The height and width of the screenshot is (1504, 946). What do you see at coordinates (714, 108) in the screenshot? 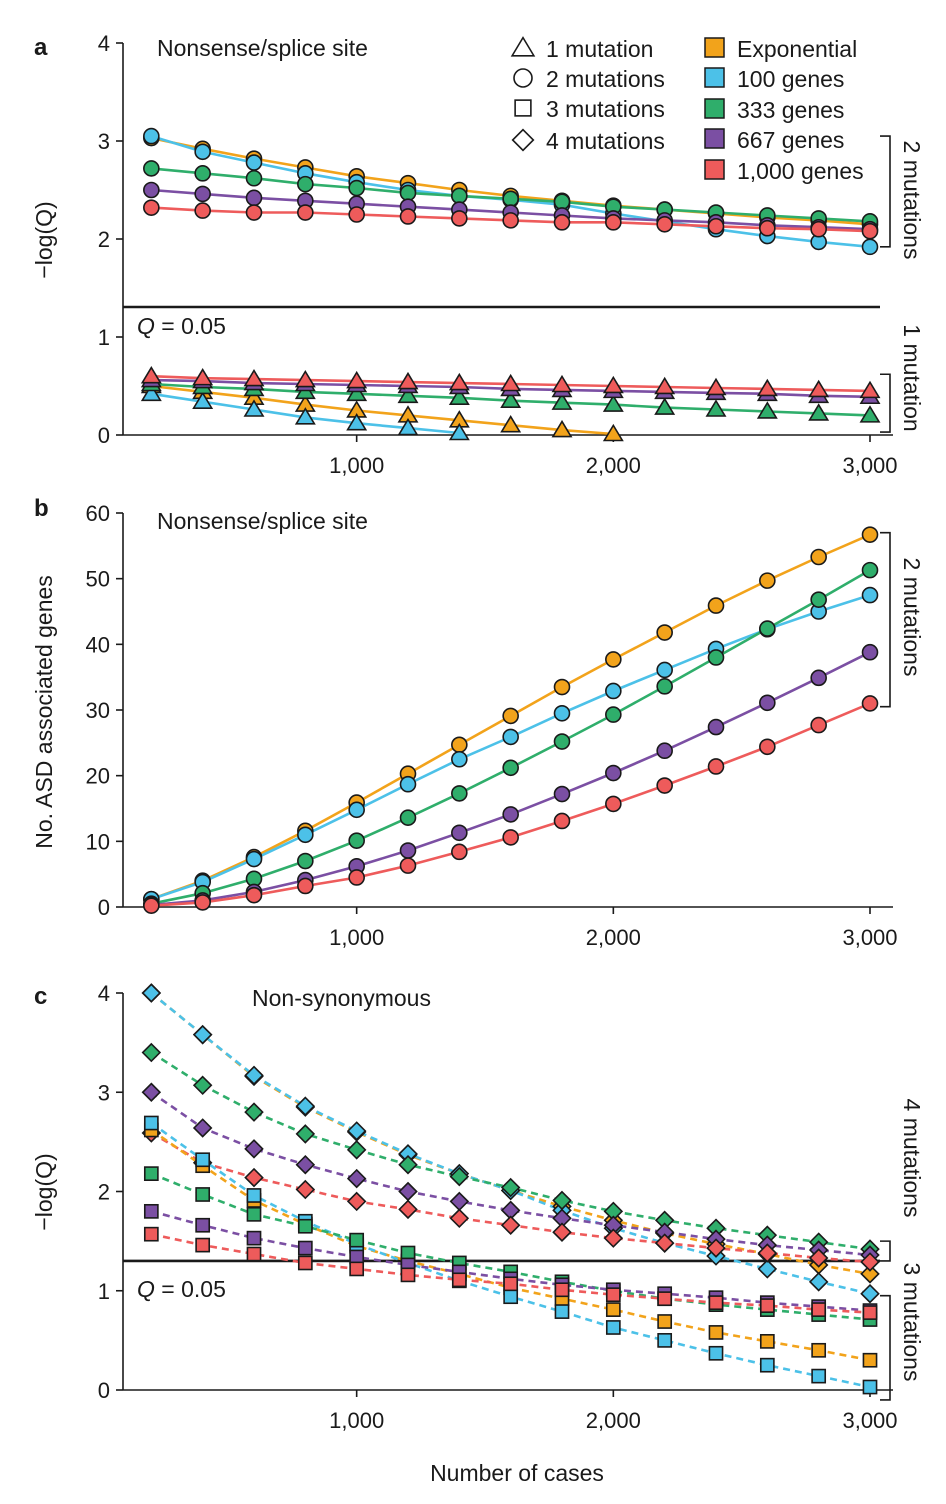
I see `legend-swatch-333-genes` at bounding box center [714, 108].